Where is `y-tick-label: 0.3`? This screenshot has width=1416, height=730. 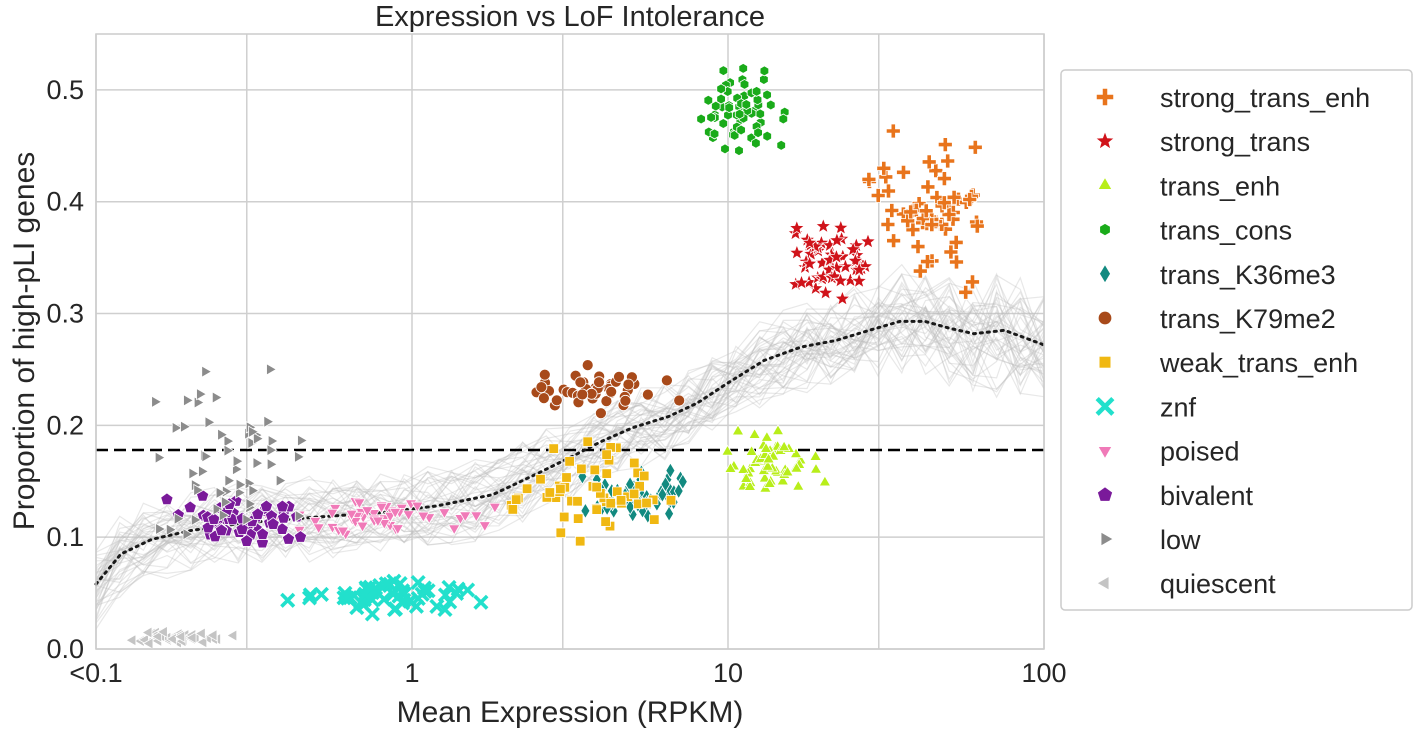
y-tick-label: 0.3 is located at coordinates (65, 314).